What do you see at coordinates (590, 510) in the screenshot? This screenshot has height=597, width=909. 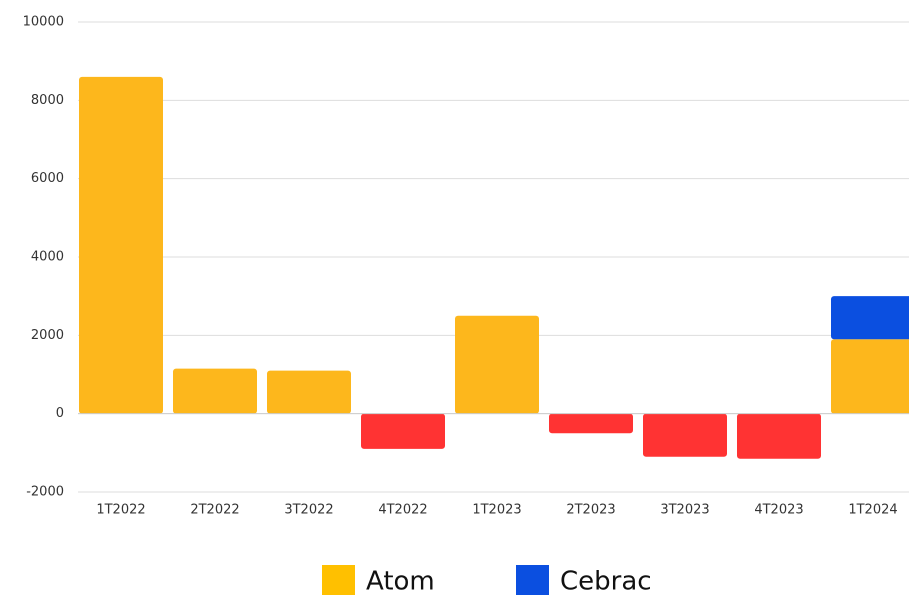 I see `x-tick-label: 2T2023` at bounding box center [590, 510].